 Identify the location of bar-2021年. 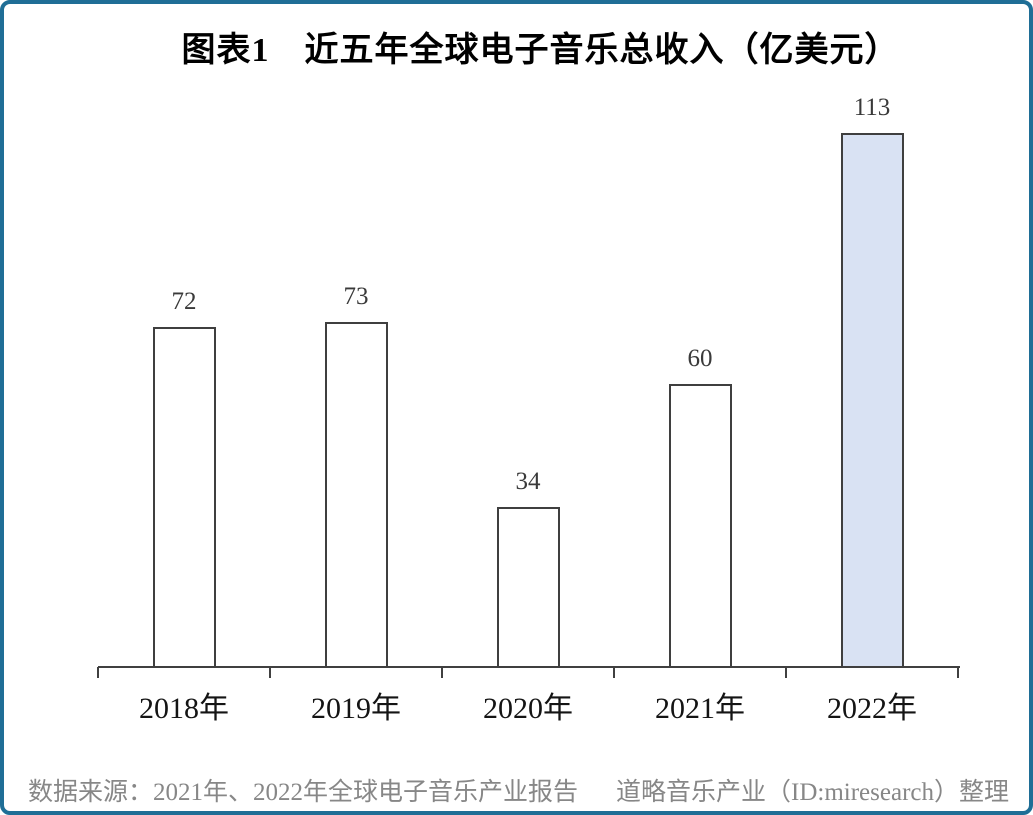
(700, 526).